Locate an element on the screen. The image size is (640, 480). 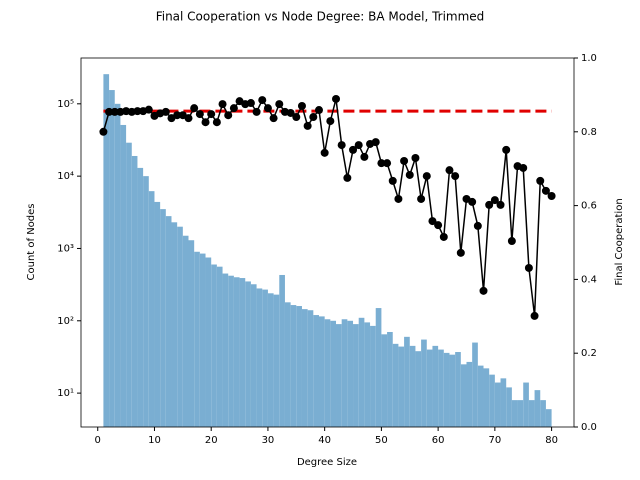
x-tick-label: 40 is located at coordinates (324, 440).